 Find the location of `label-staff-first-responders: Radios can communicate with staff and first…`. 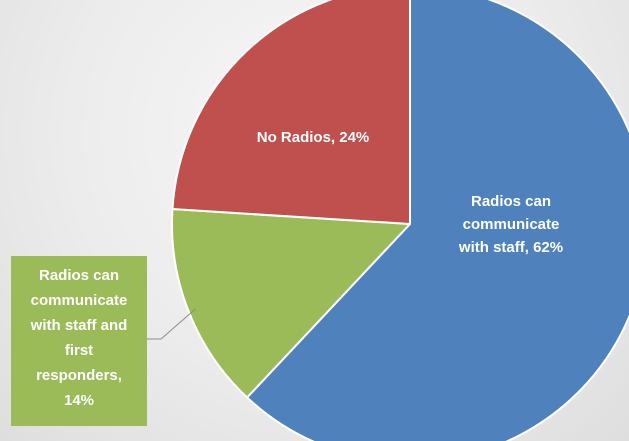

label-staff-first-responders: Radios can communicate with staff and first… is located at coordinates (79, 338).